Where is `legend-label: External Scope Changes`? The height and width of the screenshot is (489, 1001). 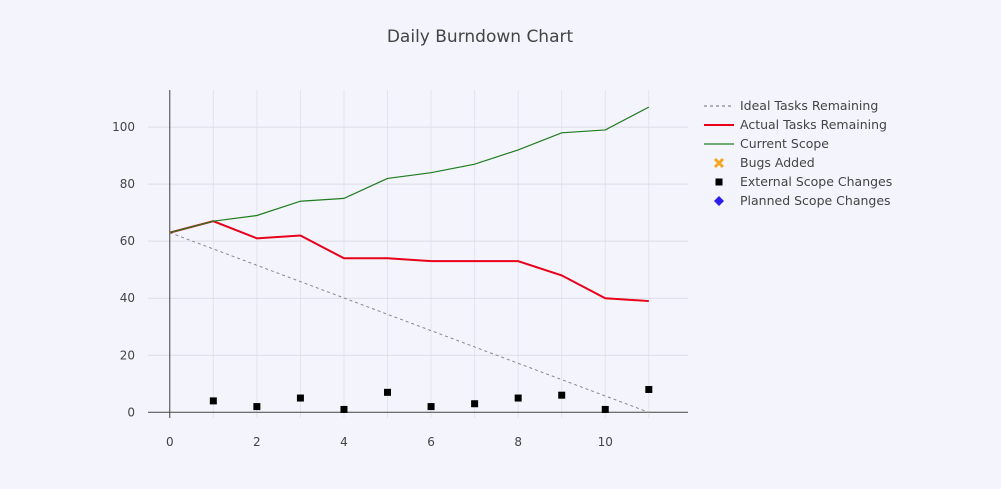 legend-label: External Scope Changes is located at coordinates (816, 181).